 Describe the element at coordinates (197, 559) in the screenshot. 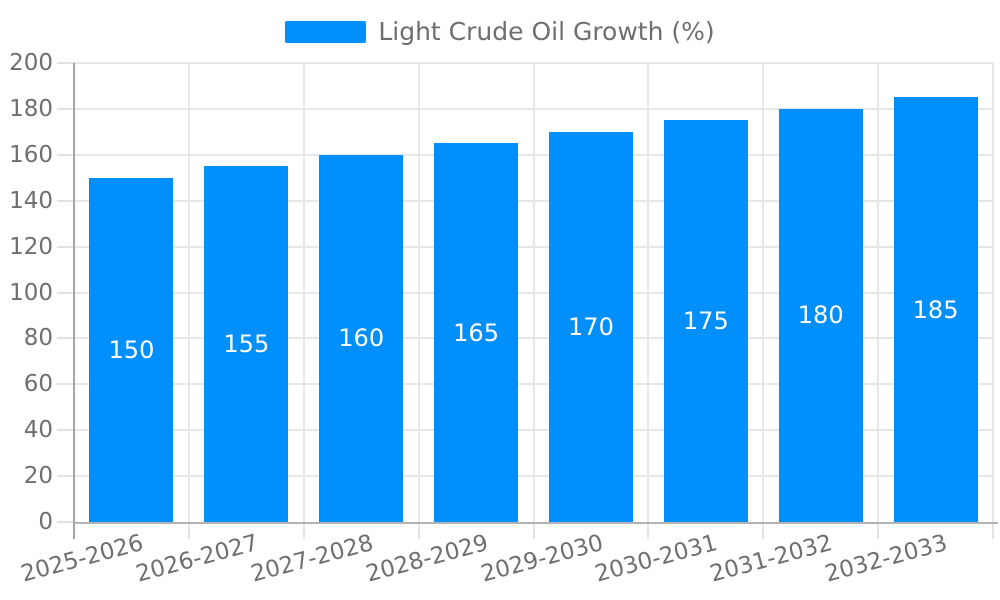

I see `x-axis-category-label: 2026-2027` at that location.